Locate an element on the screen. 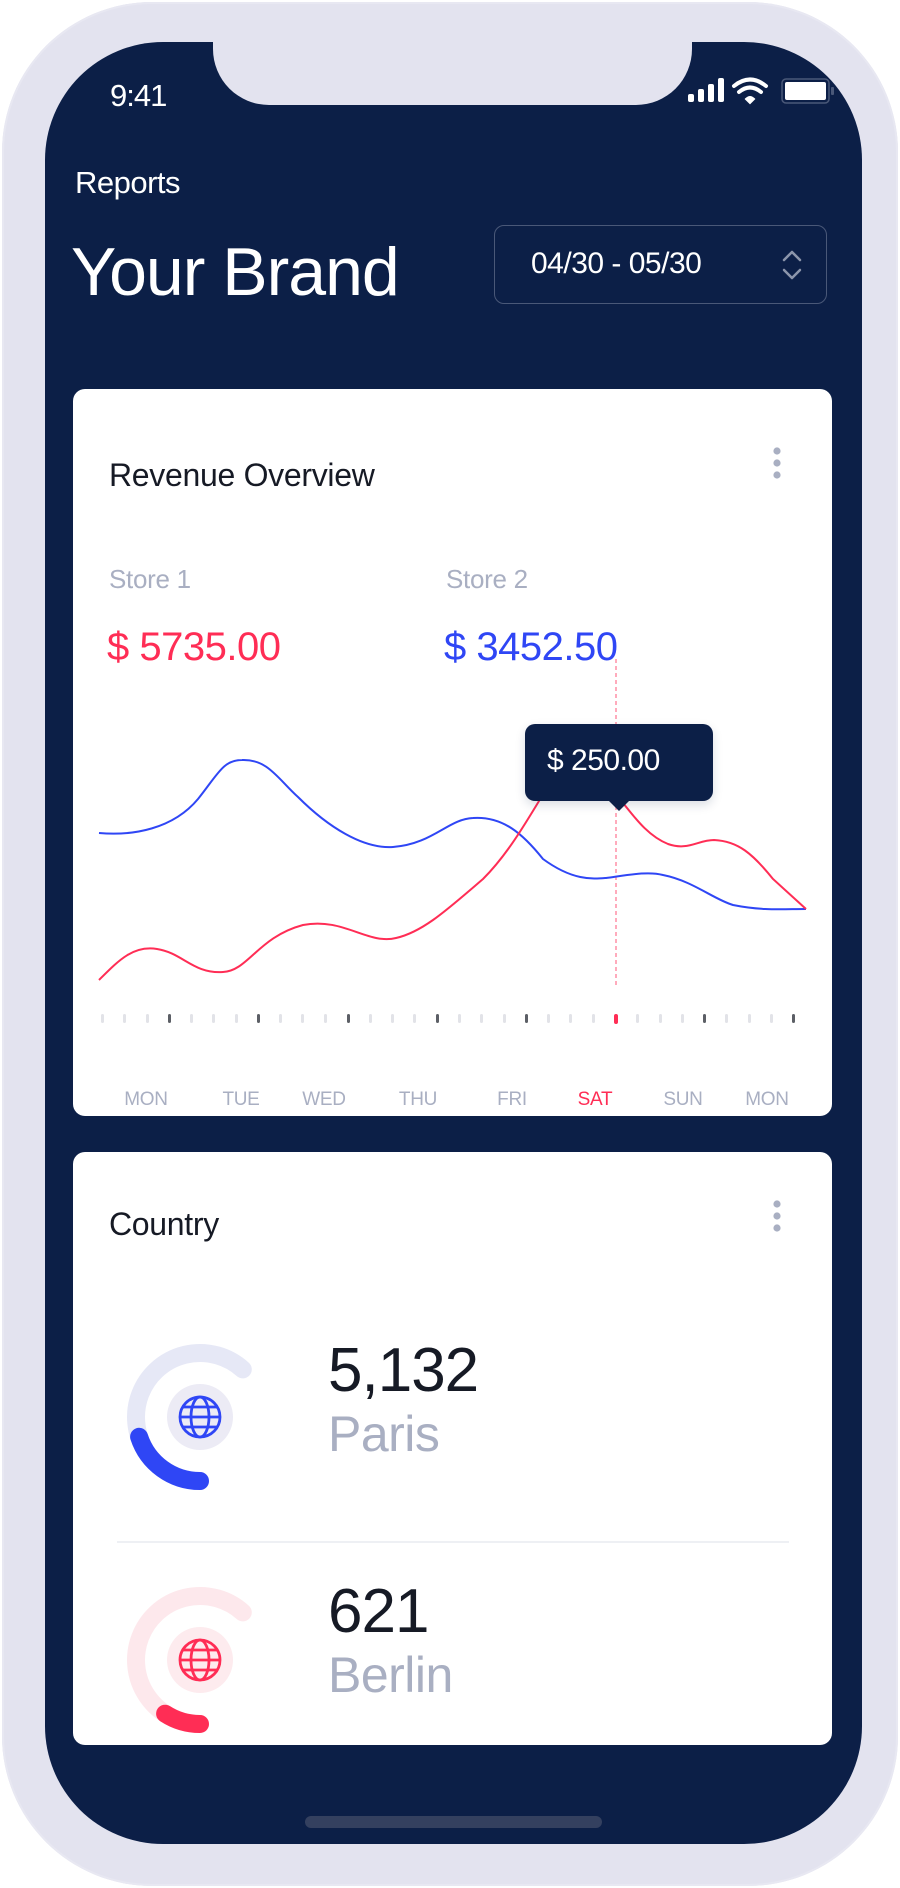 This screenshot has width=900, height=1888. wifi-icon is located at coordinates (750, 91).